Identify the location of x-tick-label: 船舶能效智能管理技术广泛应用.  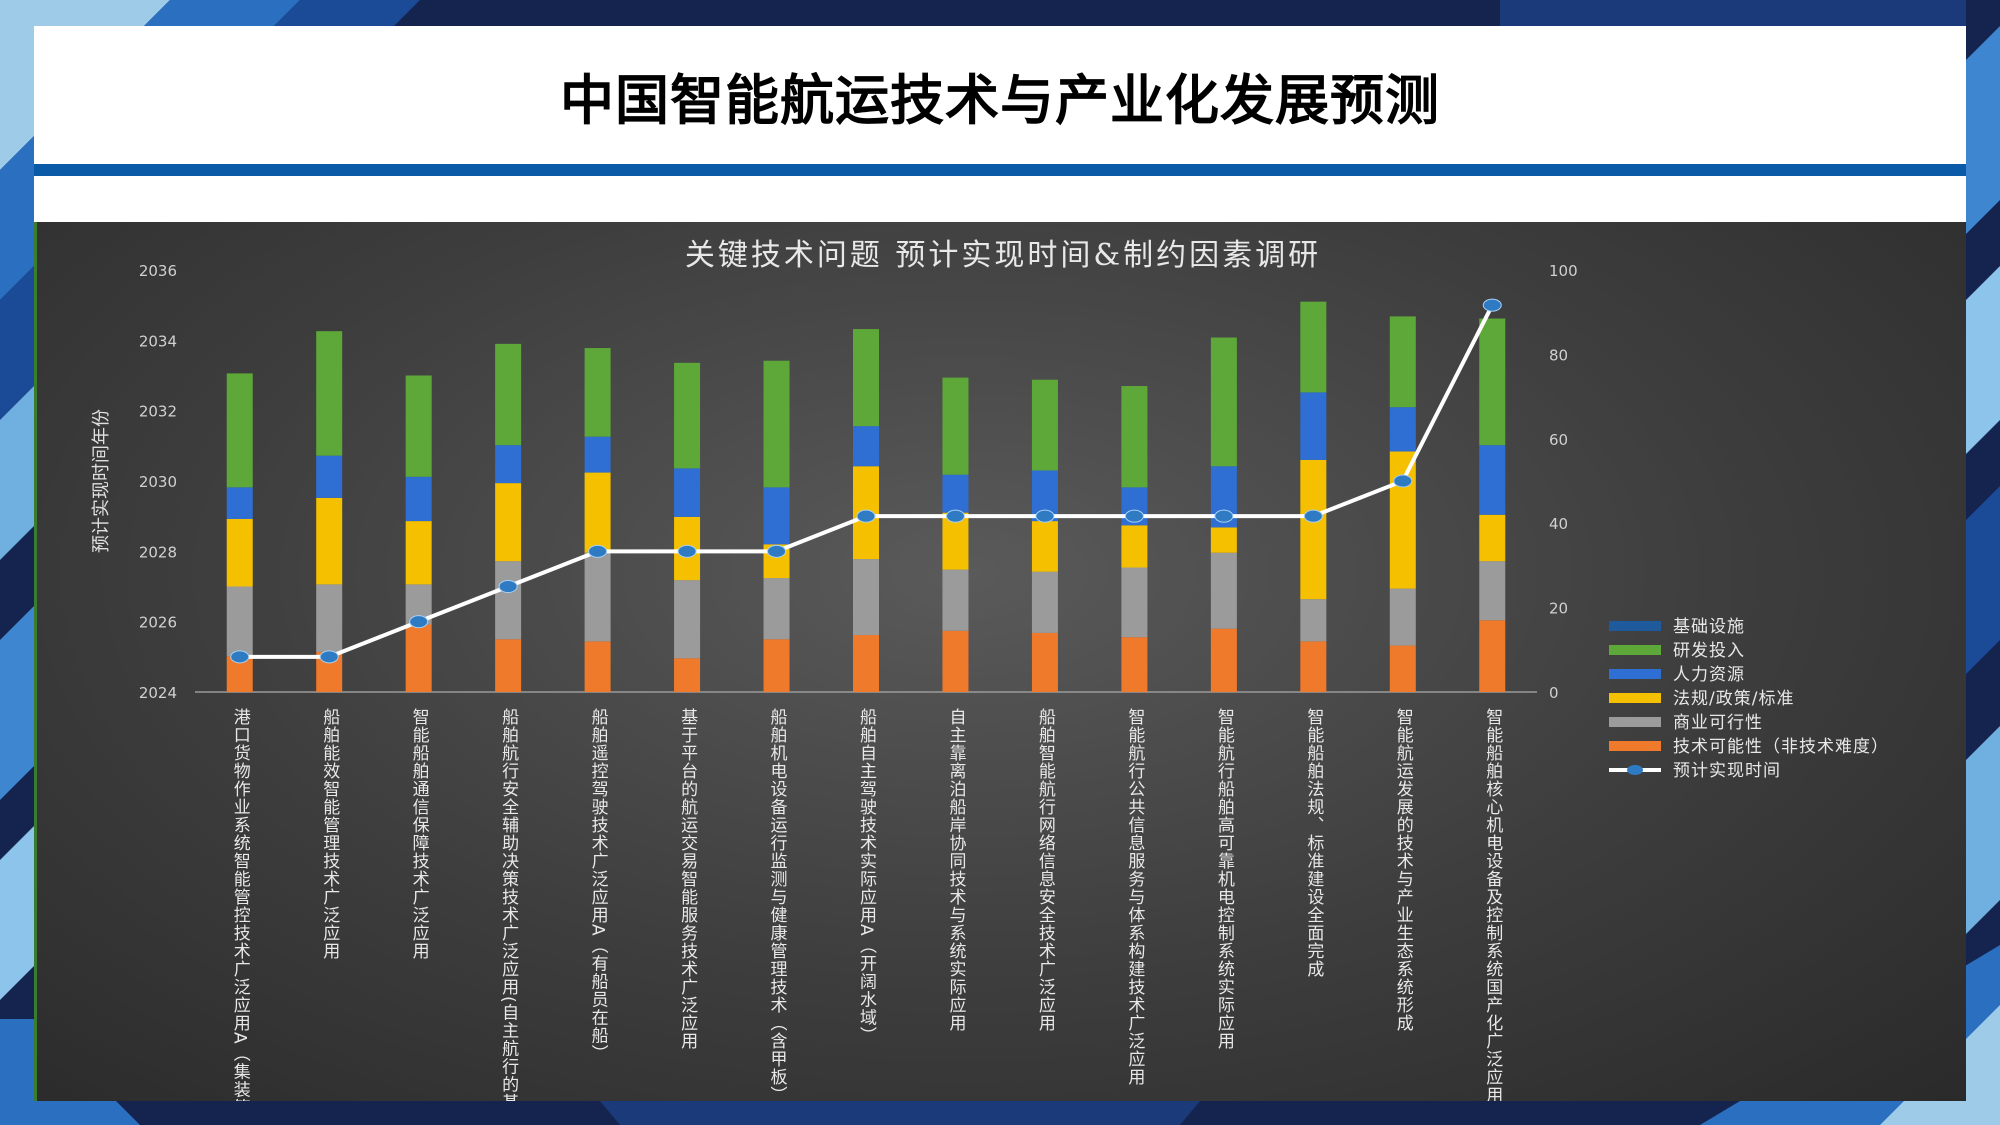
(329, 834).